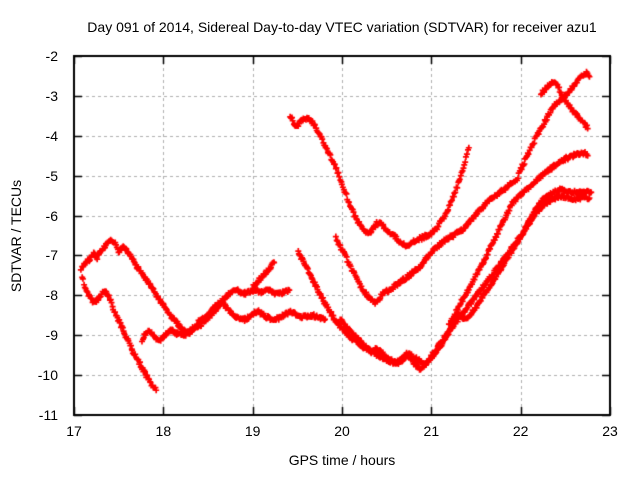 This screenshot has height=480, width=640. What do you see at coordinates (610, 431) in the screenshot?
I see `x-tick-label: 23` at bounding box center [610, 431].